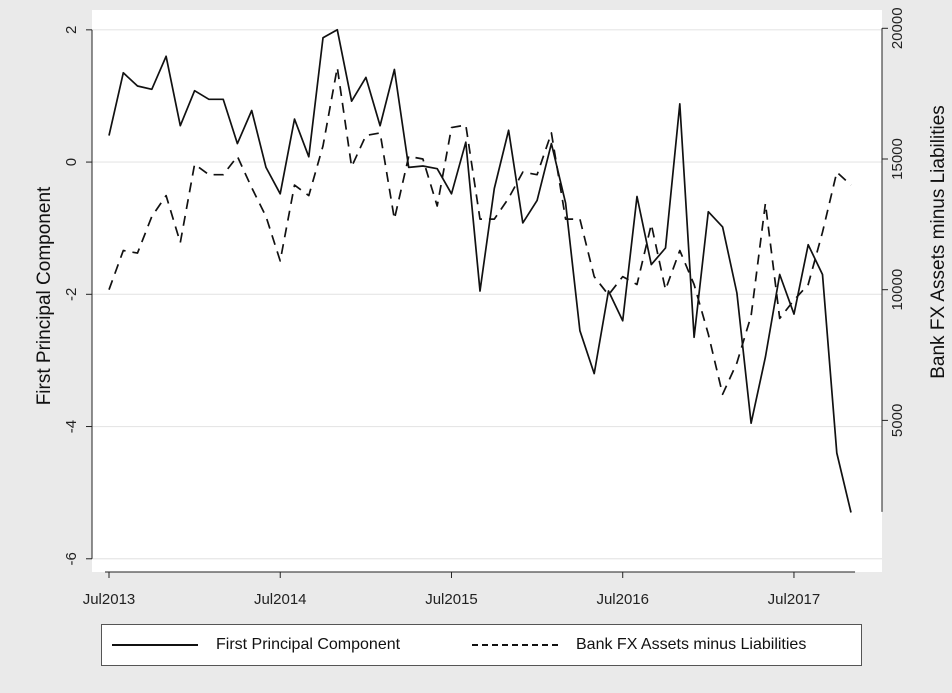 The image size is (952, 693). I want to click on legend-solid-line-swatch, so click(155, 645).